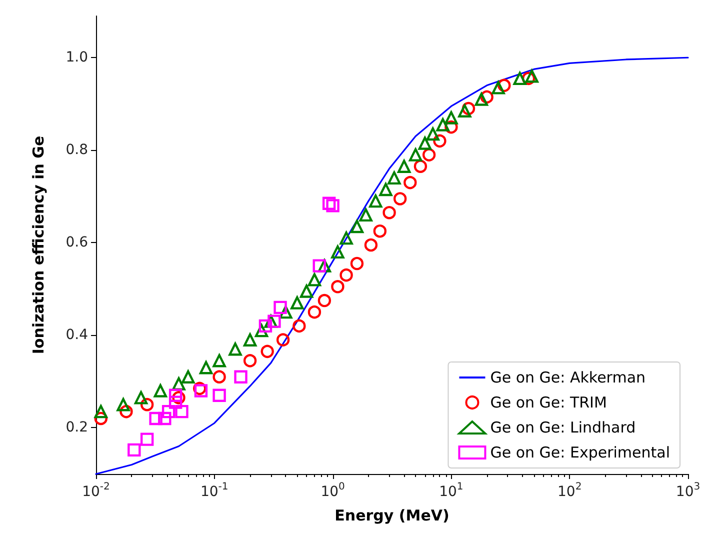 This screenshot has height=559, width=717. Describe the element at coordinates (77, 150) in the screenshot. I see `y-tick-label: 0.8` at that location.